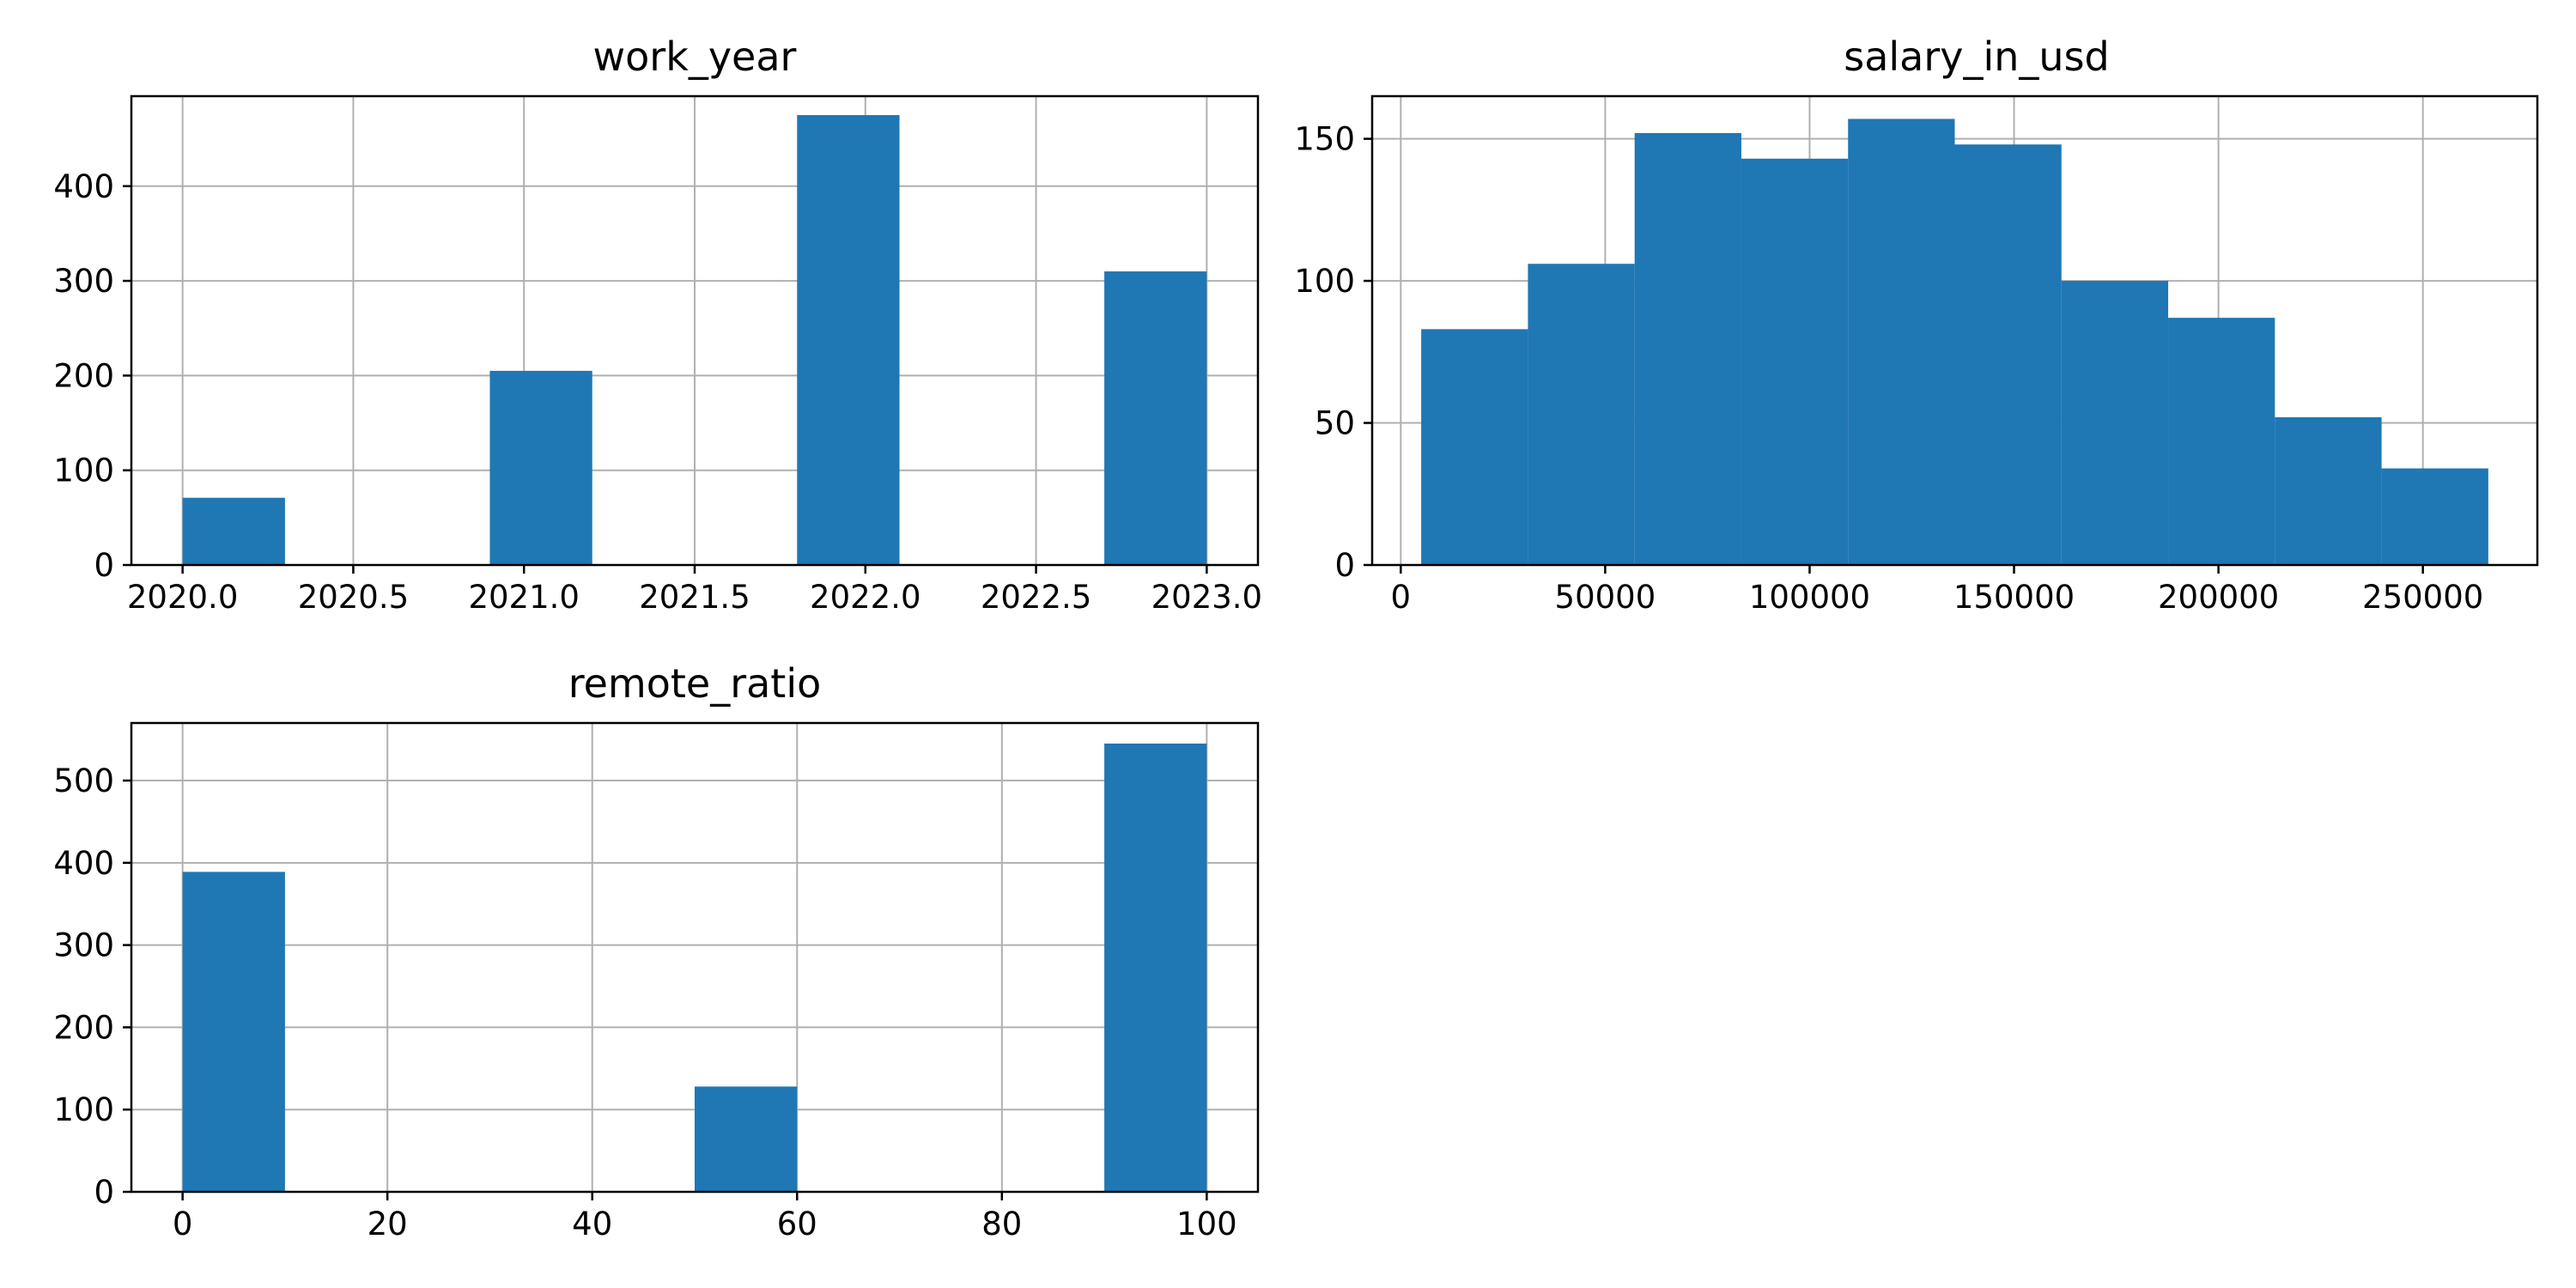 The image size is (2576, 1288). I want to click on y-tick-label: 500, so click(83, 781).